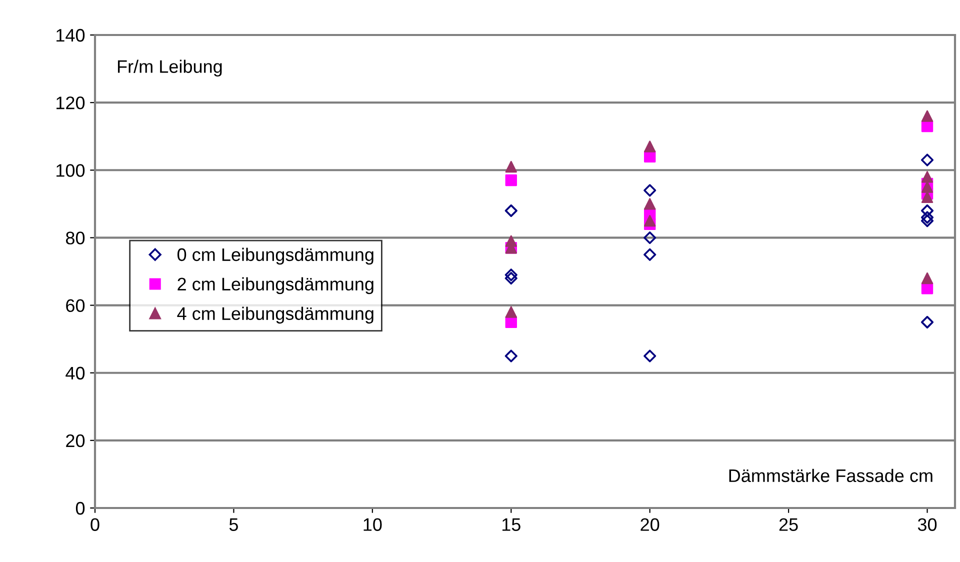  I want to click on y-tick-label: 20, so click(75, 441).